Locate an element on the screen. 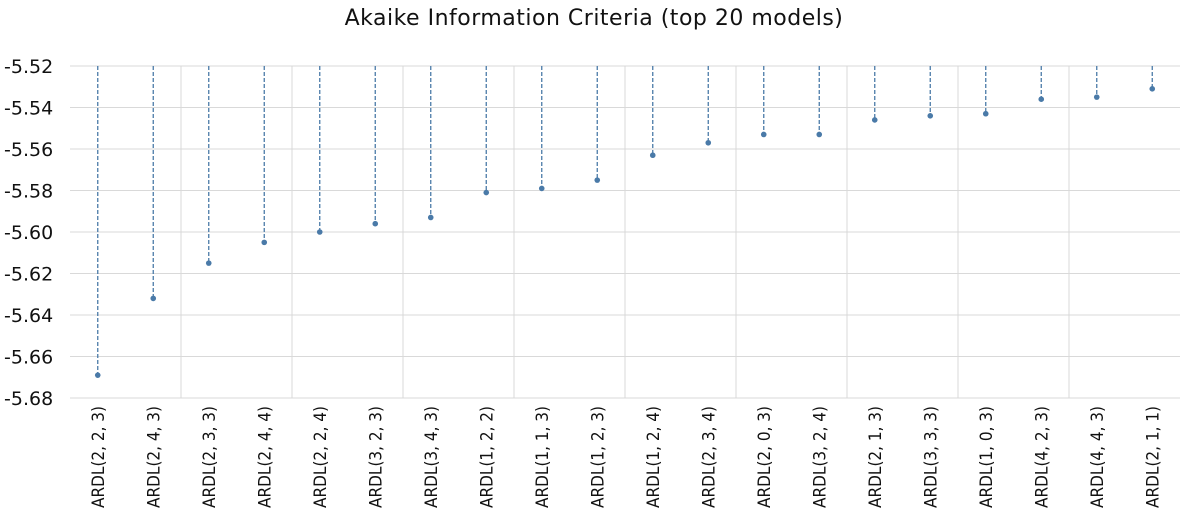  y-tick-label: -5.60 is located at coordinates (28, 233).